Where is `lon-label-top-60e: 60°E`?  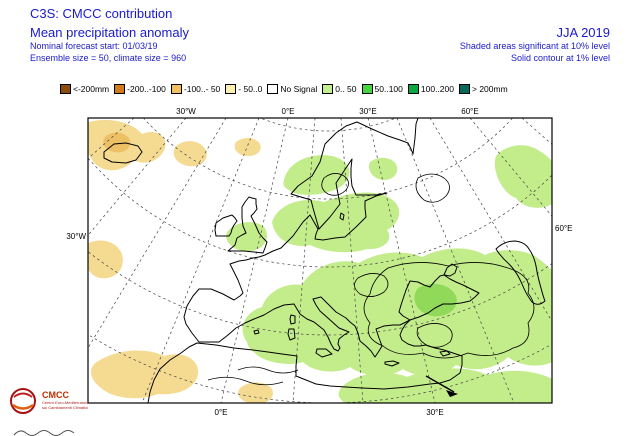 lon-label-top-60e: 60°E is located at coordinates (469, 111).